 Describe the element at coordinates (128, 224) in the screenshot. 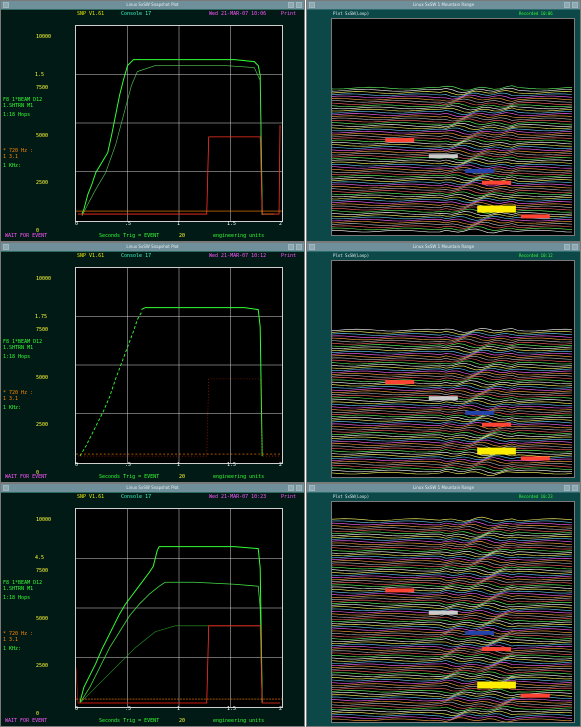

I see `x-tick-label: .5` at that location.